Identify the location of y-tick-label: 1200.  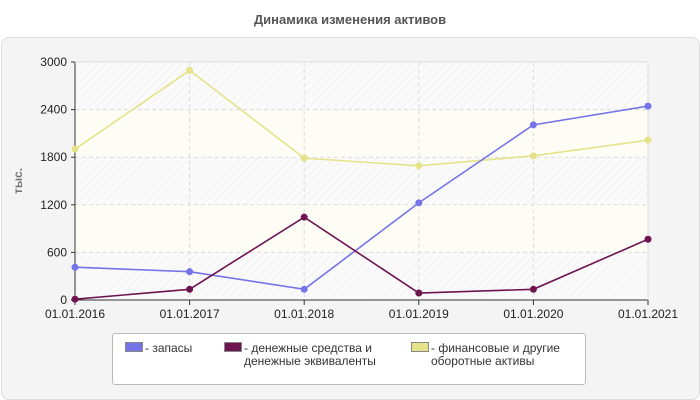
(53, 205).